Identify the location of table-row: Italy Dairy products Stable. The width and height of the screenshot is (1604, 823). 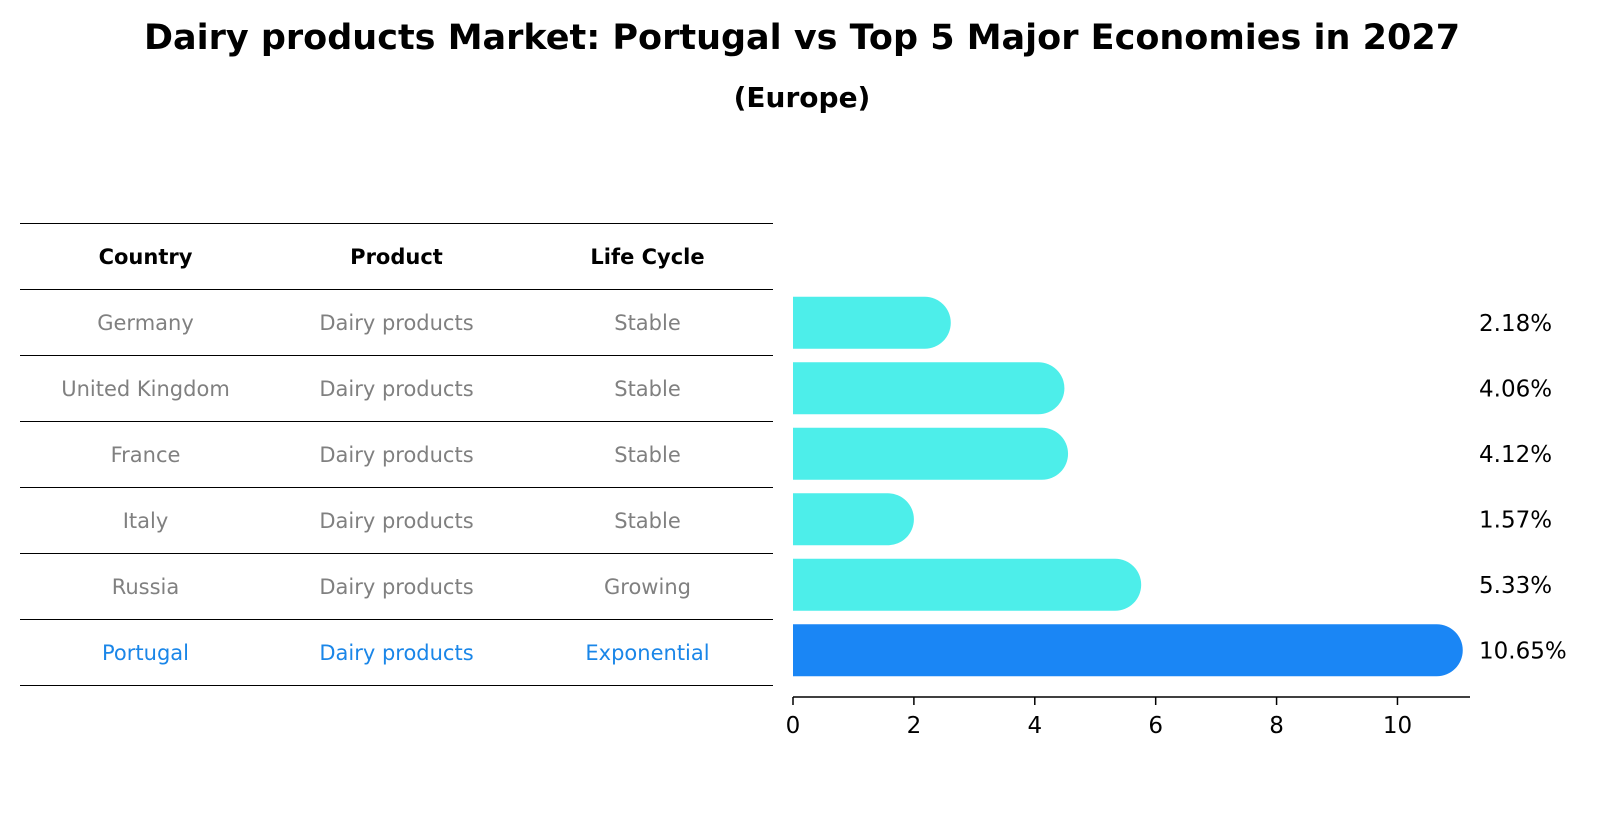
(396, 520).